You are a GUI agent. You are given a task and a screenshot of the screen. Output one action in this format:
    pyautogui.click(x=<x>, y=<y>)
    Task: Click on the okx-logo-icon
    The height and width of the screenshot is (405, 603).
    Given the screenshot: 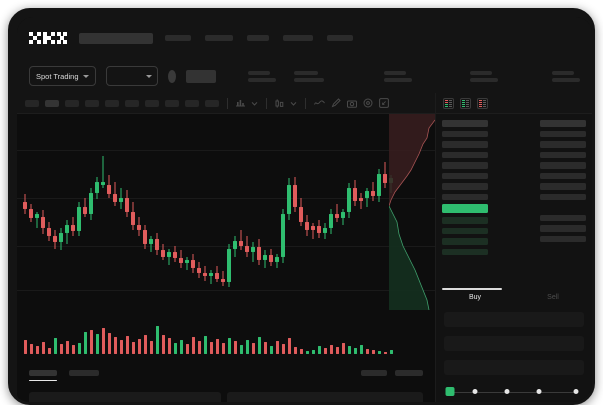 What is the action you would take?
    pyautogui.click(x=48, y=38)
    